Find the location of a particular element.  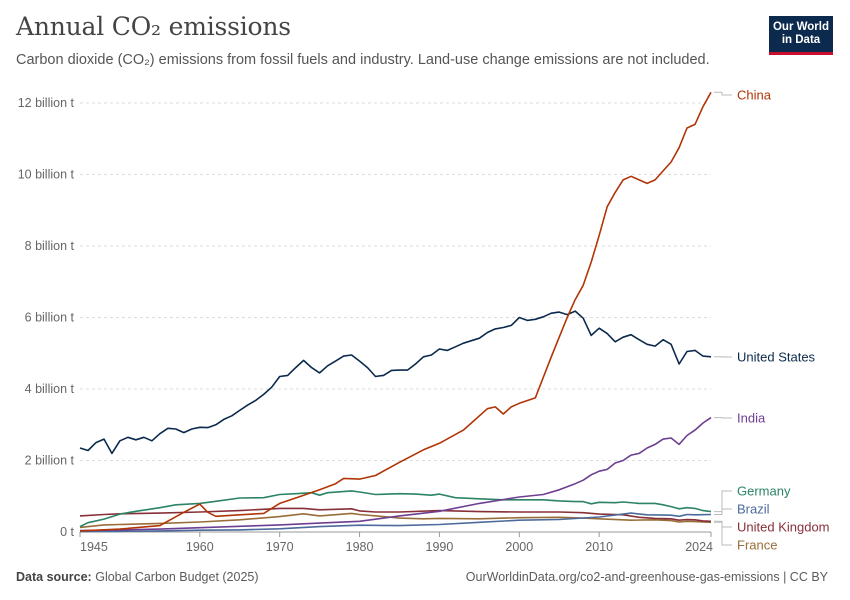

x-tick-label: 2010 is located at coordinates (599, 547).